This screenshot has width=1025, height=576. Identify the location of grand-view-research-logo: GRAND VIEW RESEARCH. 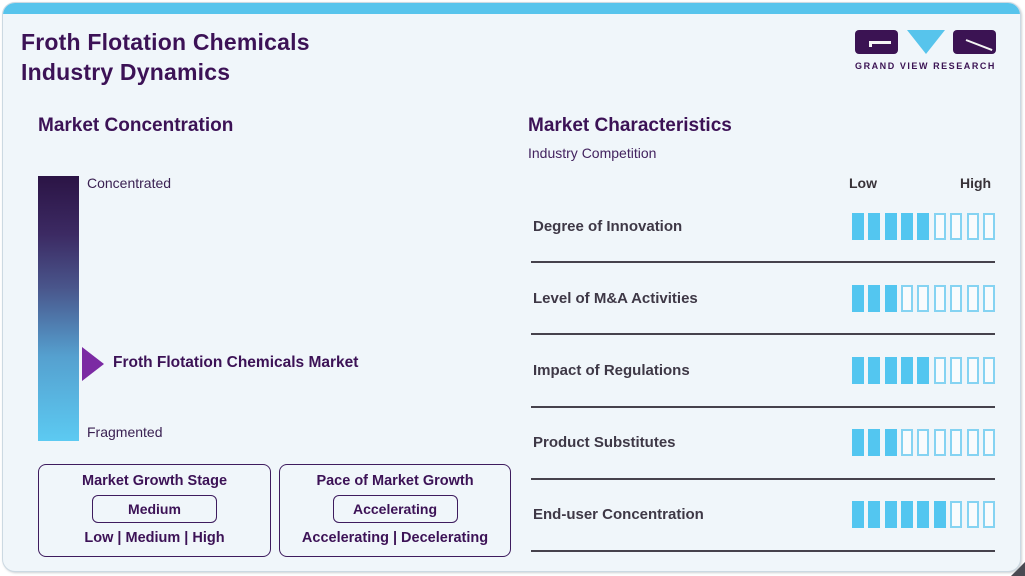
(925, 50).